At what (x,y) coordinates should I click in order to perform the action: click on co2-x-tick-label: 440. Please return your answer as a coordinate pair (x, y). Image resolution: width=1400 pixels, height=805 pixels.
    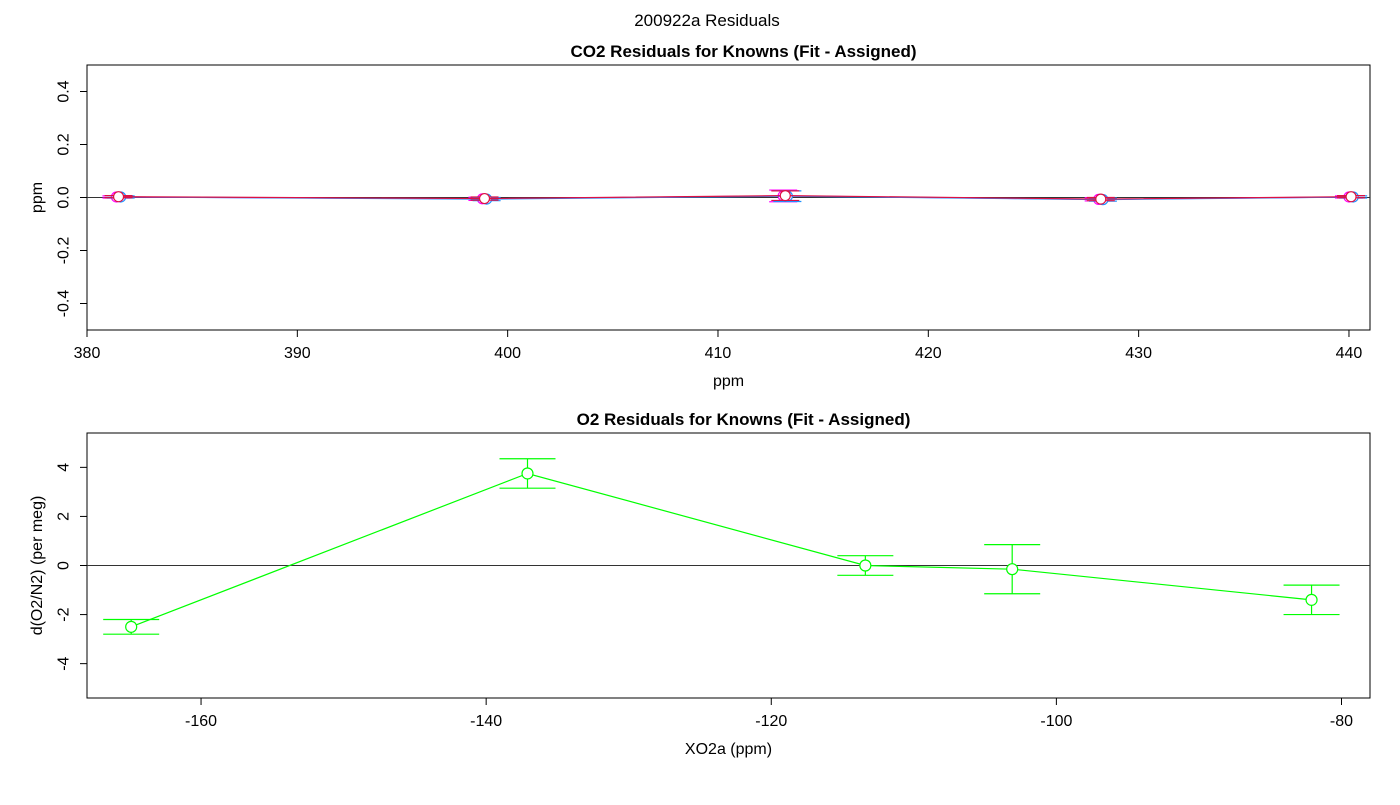
    Looking at the image, I should click on (1349, 353).